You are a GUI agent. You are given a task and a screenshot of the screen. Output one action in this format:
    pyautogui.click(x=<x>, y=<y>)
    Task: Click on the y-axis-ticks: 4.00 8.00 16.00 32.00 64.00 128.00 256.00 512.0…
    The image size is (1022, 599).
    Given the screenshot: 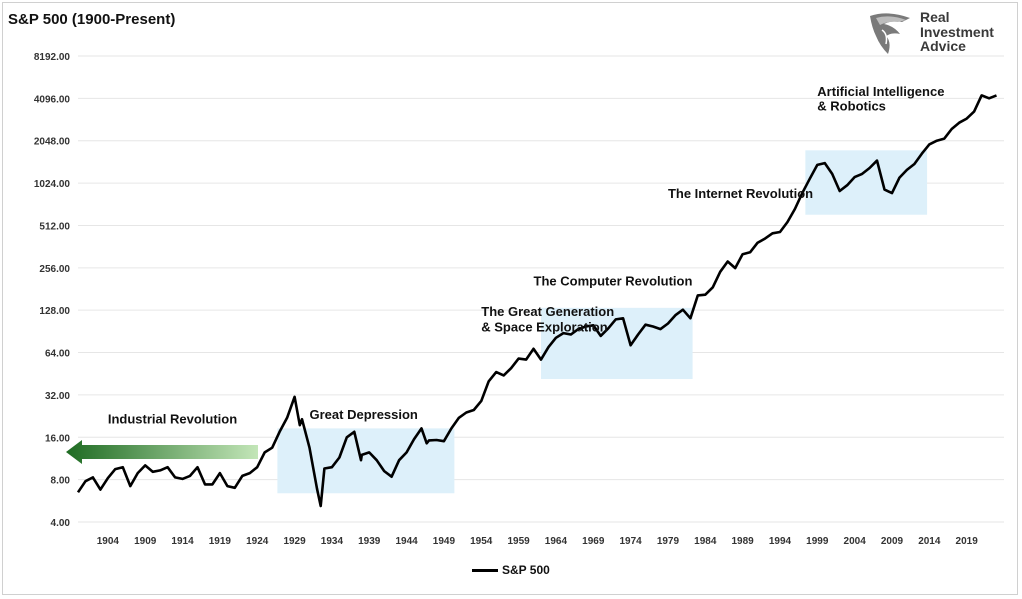 What is the action you would take?
    pyautogui.click(x=52, y=290)
    